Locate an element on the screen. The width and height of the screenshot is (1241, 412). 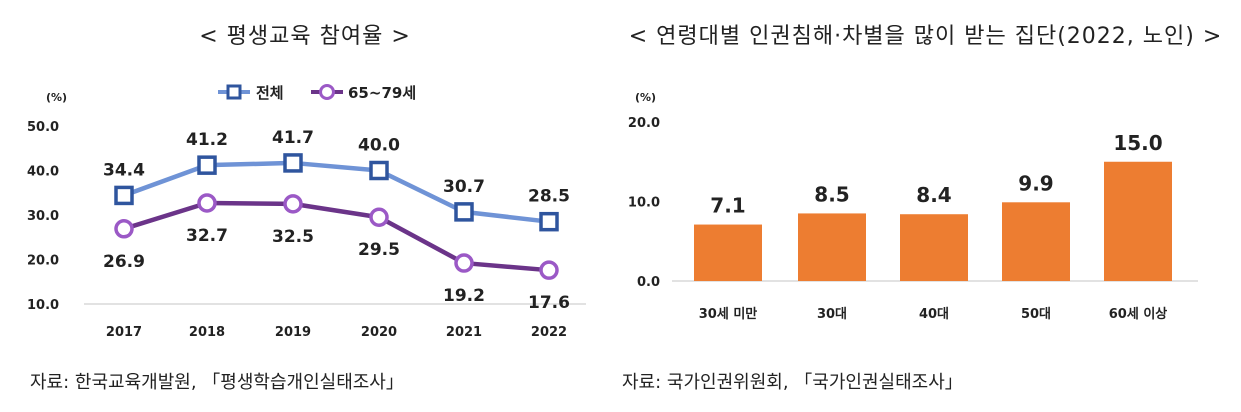
senior-data-label: 29.5 is located at coordinates (379, 250).